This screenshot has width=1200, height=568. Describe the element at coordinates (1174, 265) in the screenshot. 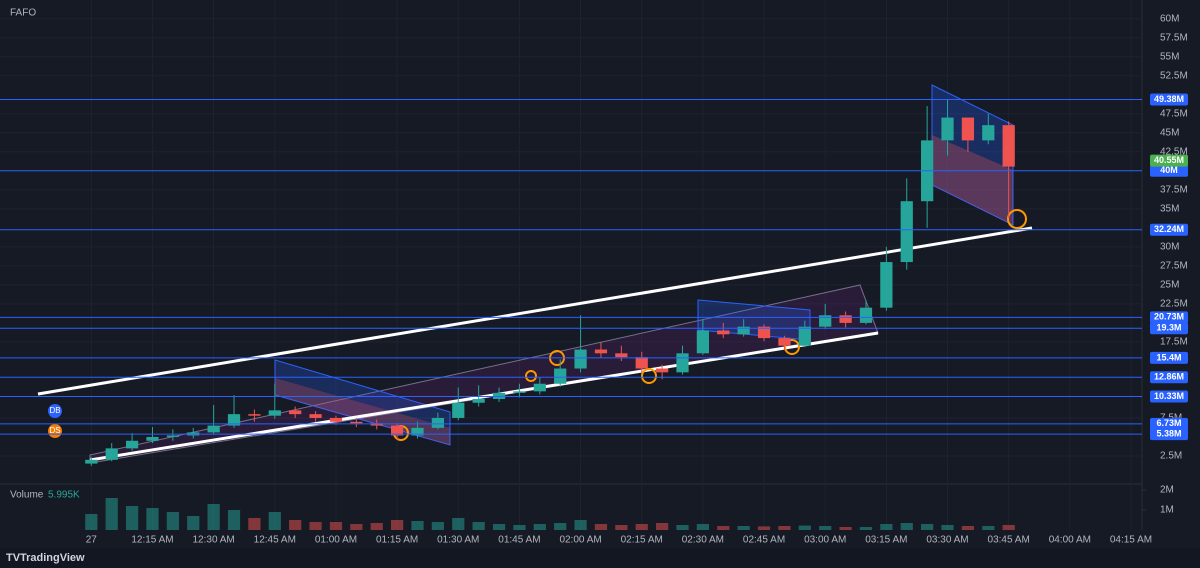

I see `y-tick-label: 27.5M` at that location.